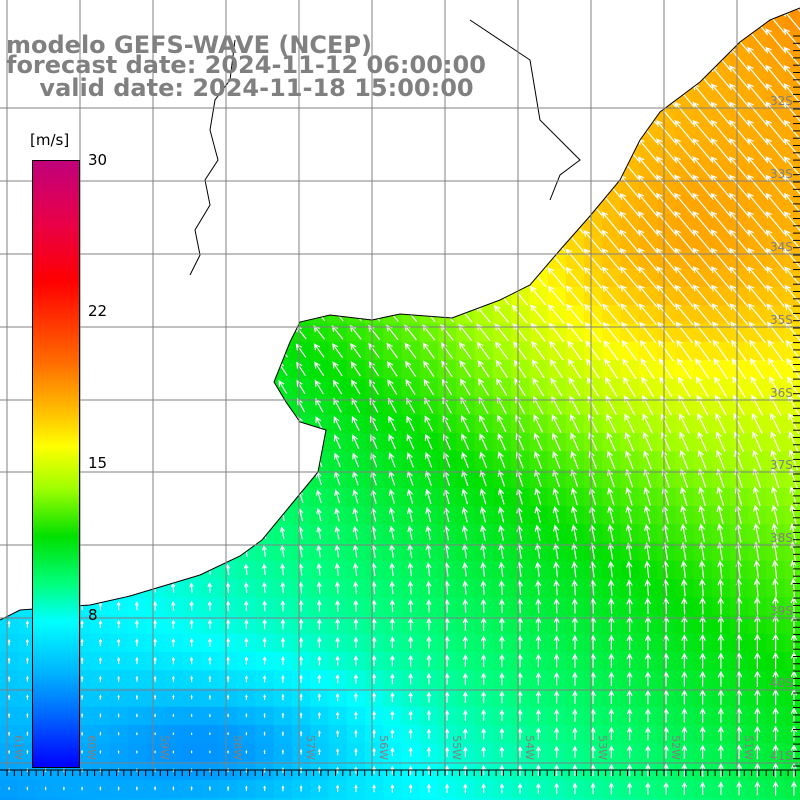 This screenshot has height=800, width=800. I want to click on lat-label: 32S, so click(781, 101).